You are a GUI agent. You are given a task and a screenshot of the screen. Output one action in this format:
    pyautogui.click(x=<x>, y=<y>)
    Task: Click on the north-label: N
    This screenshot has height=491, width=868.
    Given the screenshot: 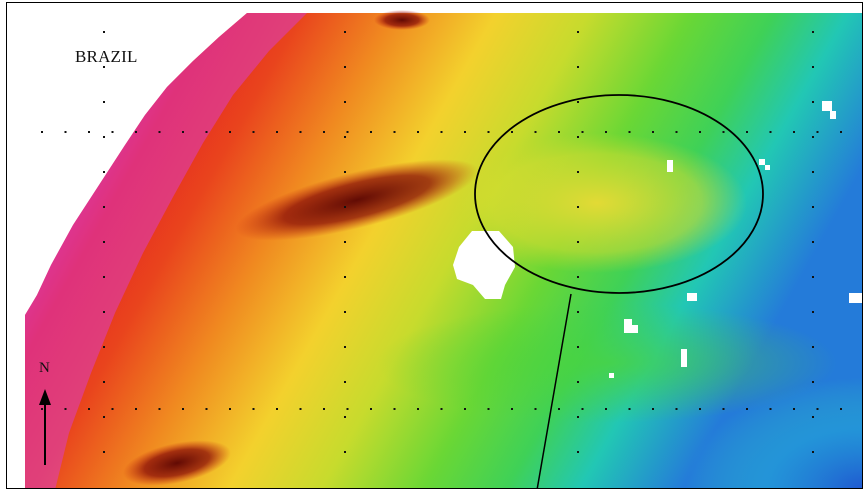 What is the action you would take?
    pyautogui.click(x=44, y=368)
    